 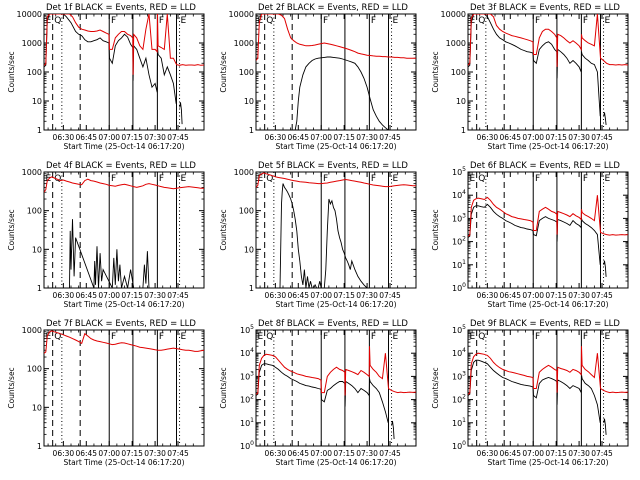 What do you see at coordinates (121, 324) in the screenshot?
I see `chart-title: Det 7f BLACK = Events, RED = LLD` at bounding box center [121, 324].